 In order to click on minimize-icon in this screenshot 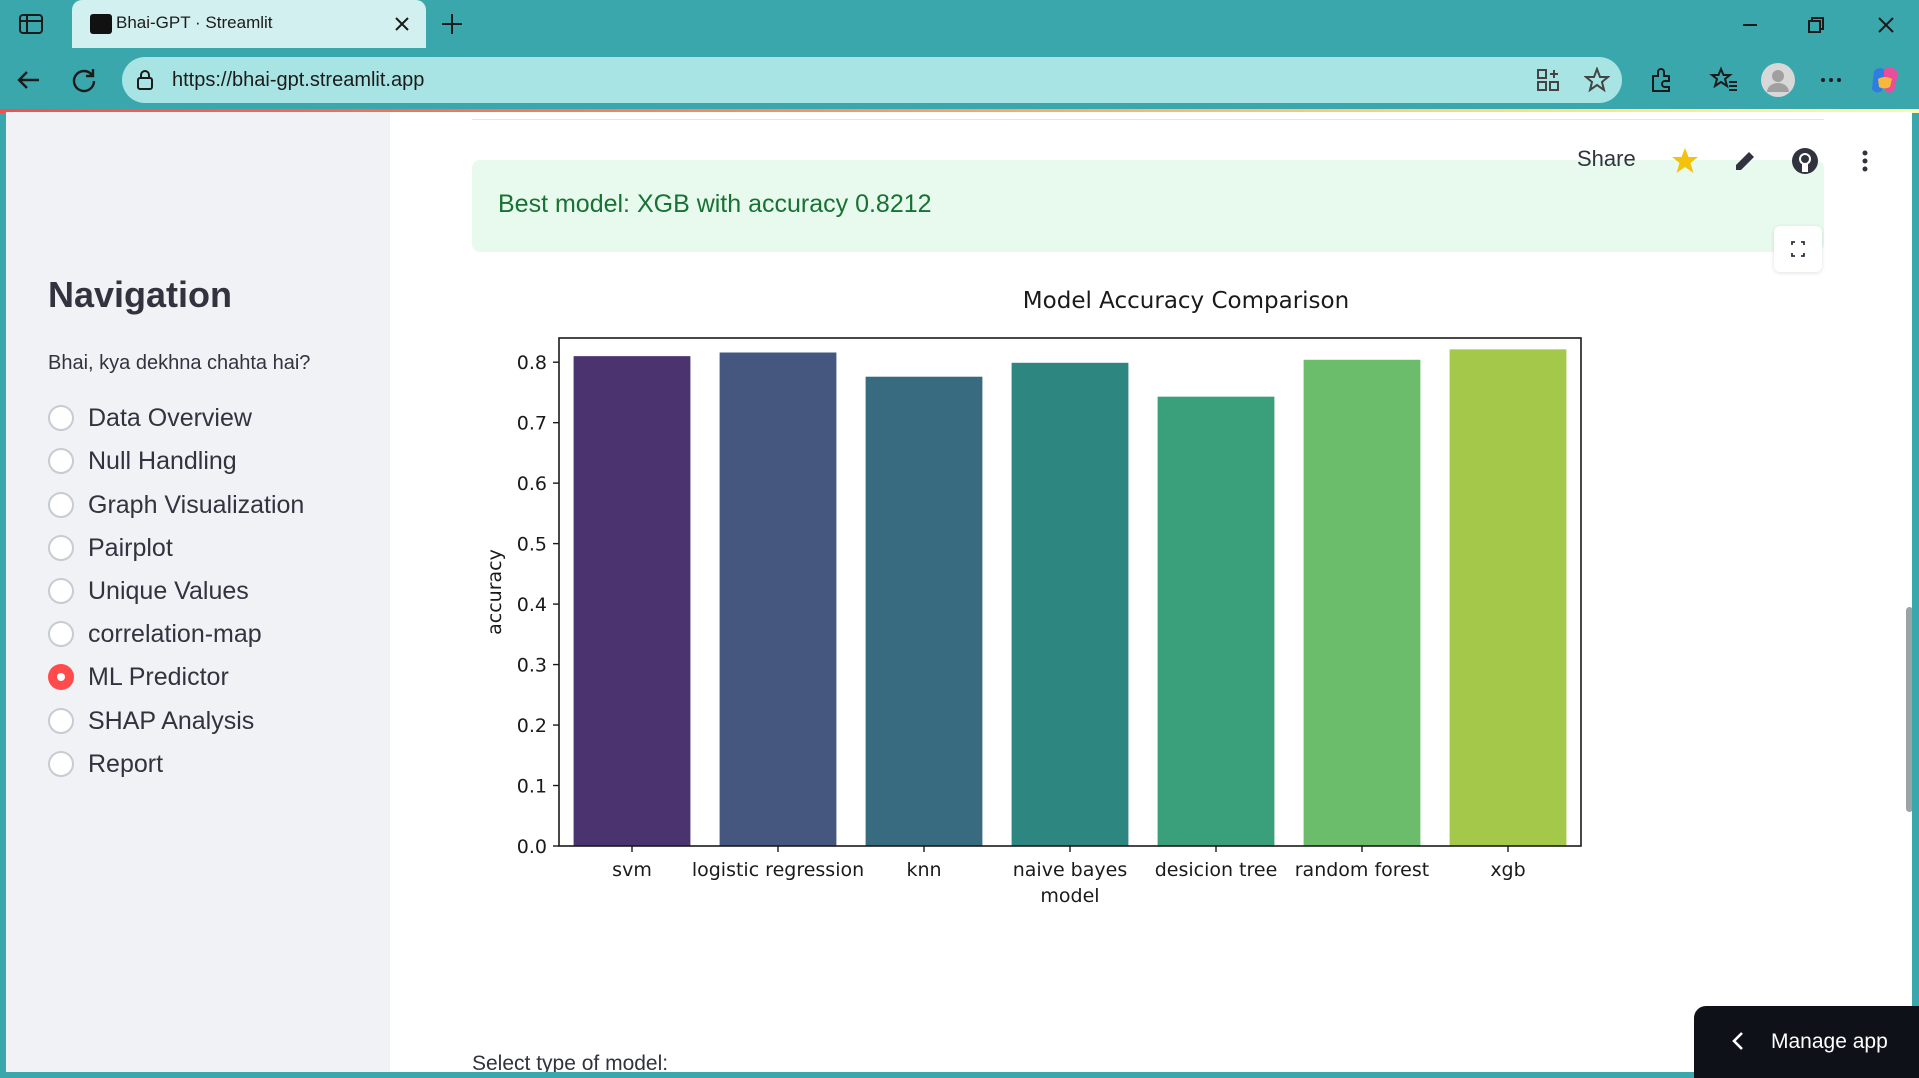, I will do `click(1750, 25)`.